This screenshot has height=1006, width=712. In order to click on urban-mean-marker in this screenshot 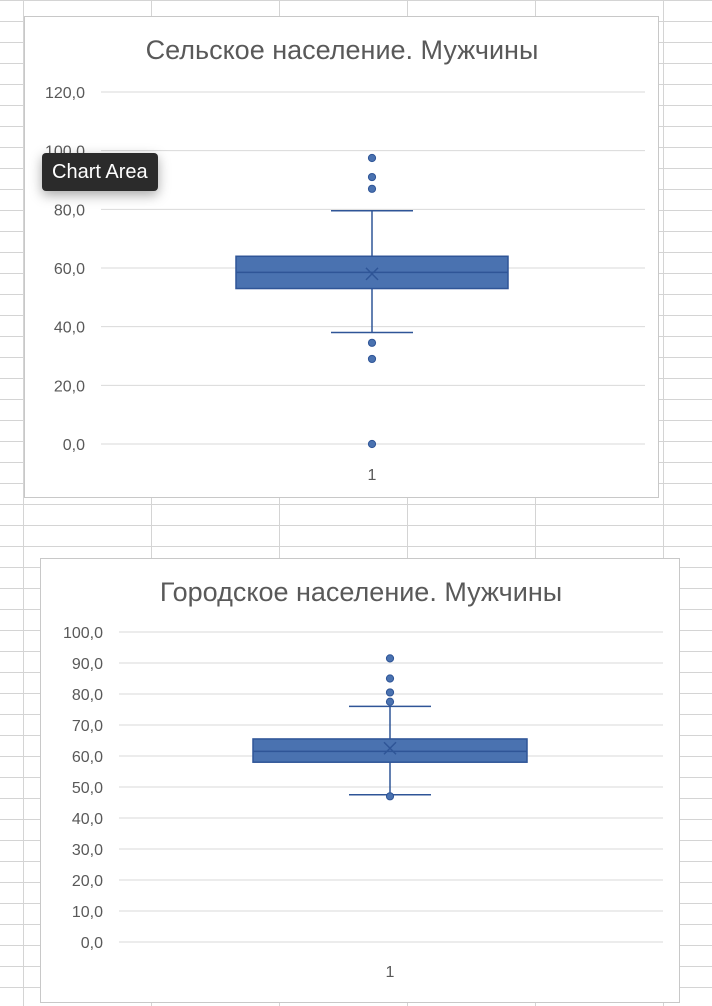, I will do `click(390, 748)`.